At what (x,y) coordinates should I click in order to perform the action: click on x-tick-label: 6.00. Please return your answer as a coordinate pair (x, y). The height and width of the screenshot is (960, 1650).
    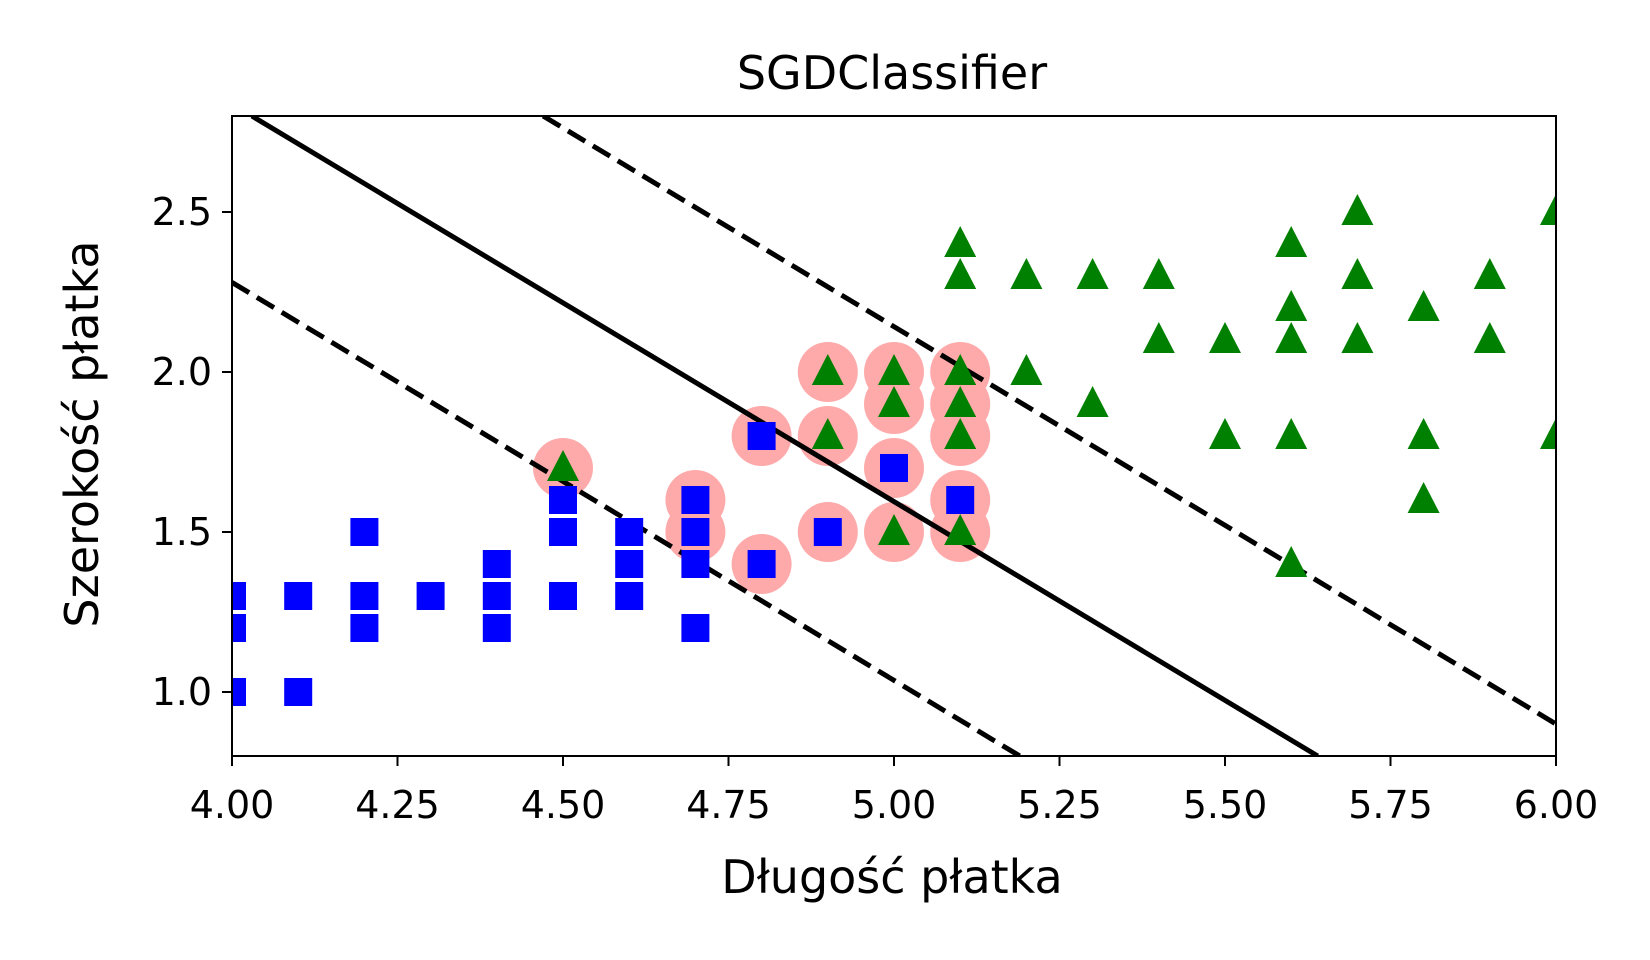
    Looking at the image, I should click on (1556, 805).